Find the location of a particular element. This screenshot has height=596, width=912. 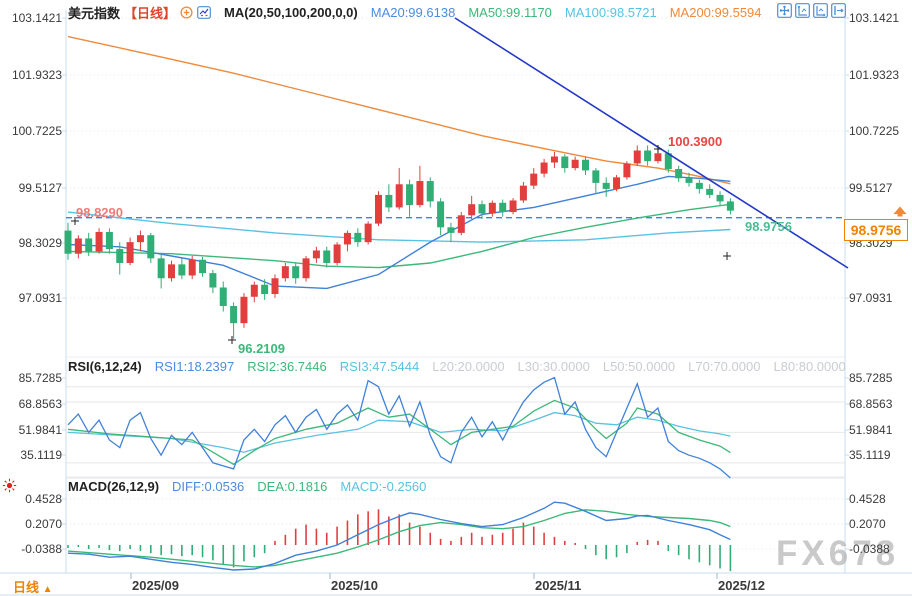

ma50-value: MA50:99.1170 is located at coordinates (510, 12).